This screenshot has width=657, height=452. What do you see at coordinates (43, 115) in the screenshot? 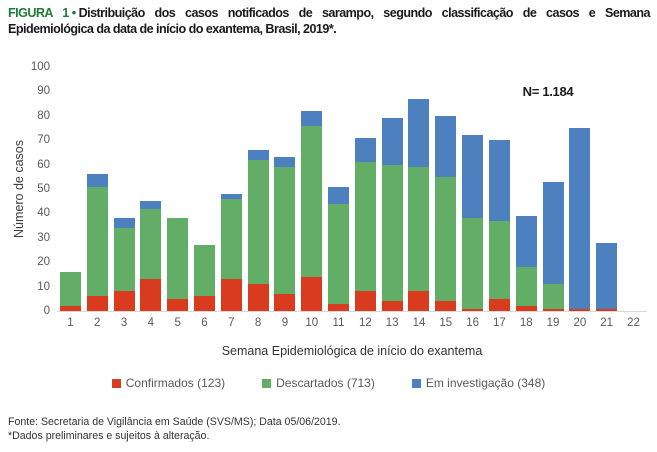
I see `y-tick-label: 80` at bounding box center [43, 115].